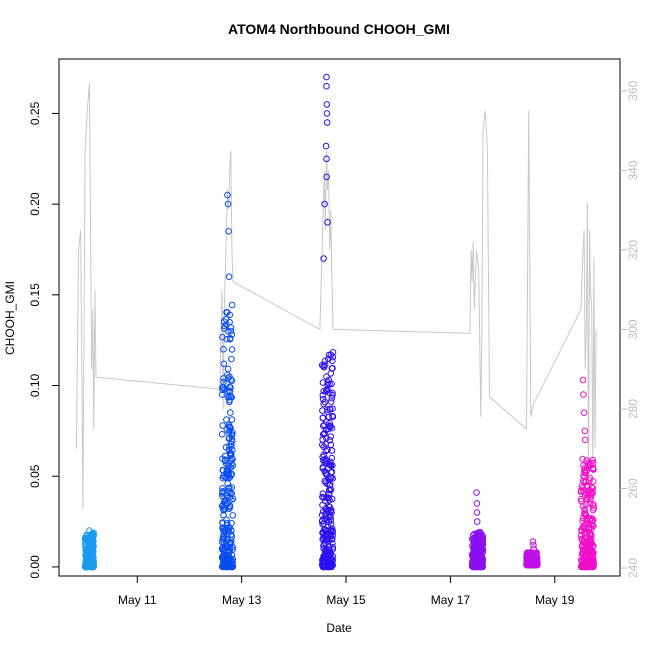 The width and height of the screenshot is (650, 650). Describe the element at coordinates (633, 329) in the screenshot. I see `y2-tick-label: 300` at that location.